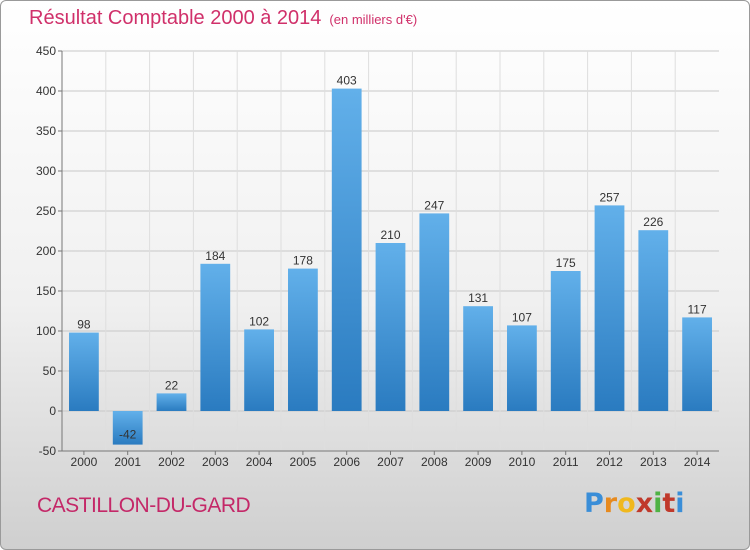 This screenshot has height=550, width=750. Describe the element at coordinates (347, 81) in the screenshot. I see `data-label: 403` at that location.